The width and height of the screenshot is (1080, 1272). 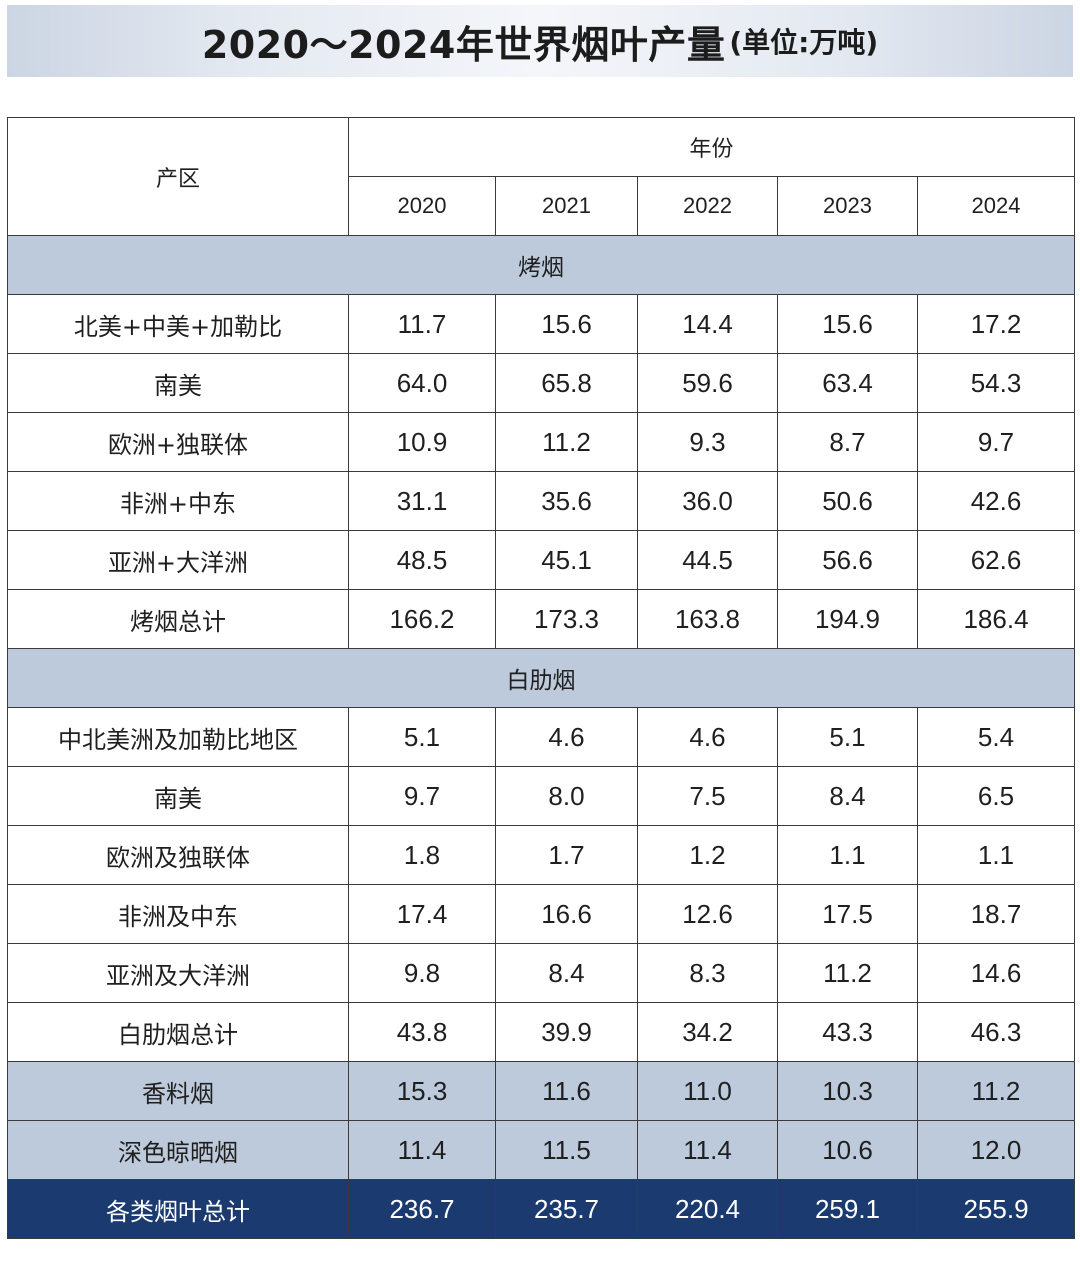 What do you see at coordinates (996, 1209) in the screenshot?
I see `value-cell: 255.9` at bounding box center [996, 1209].